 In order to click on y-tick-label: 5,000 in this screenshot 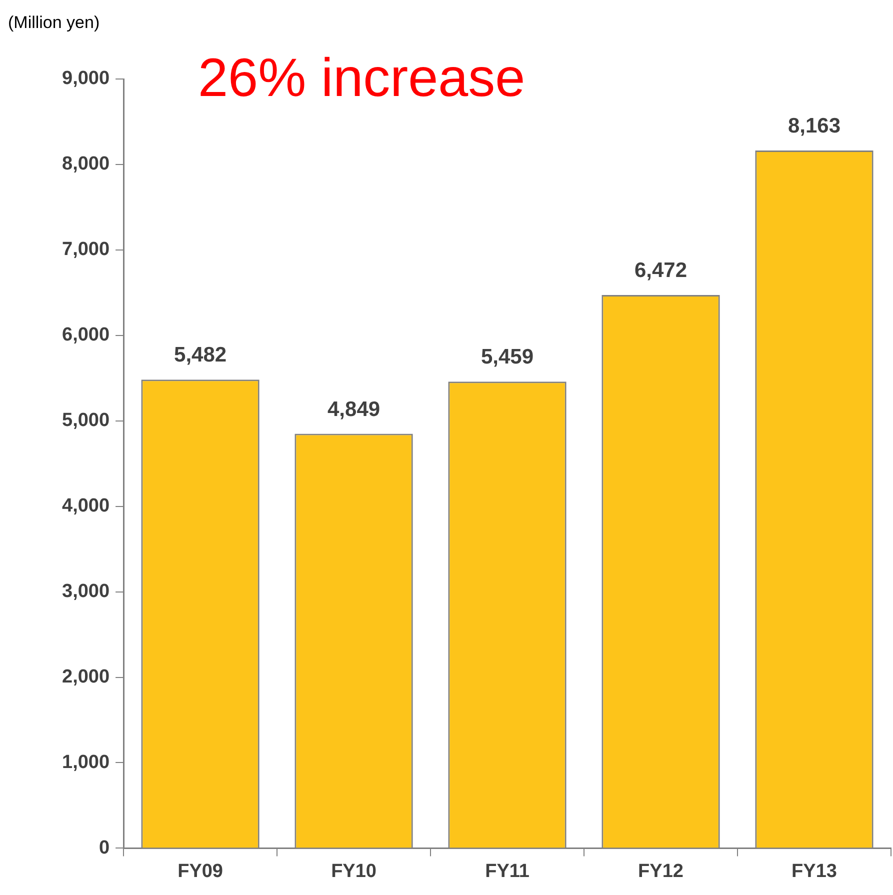, I will do `click(86, 421)`.